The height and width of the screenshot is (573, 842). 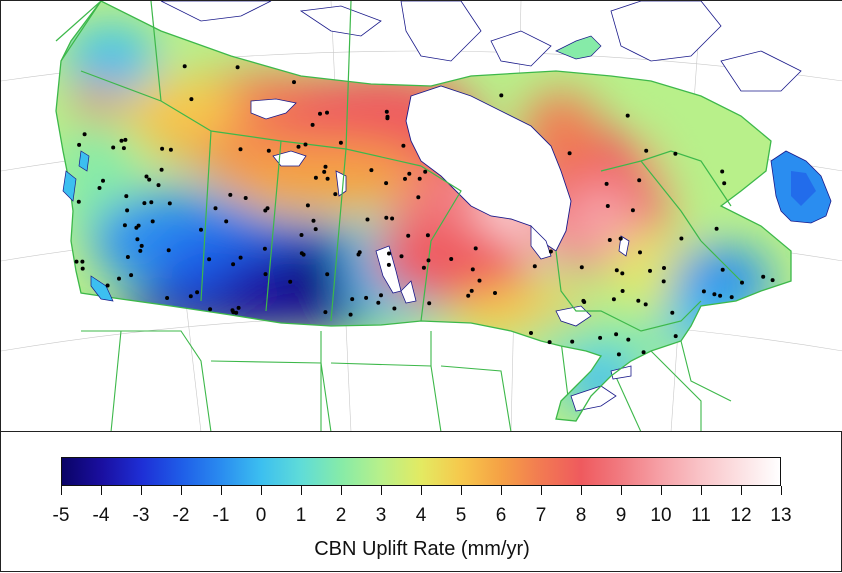 I want to click on colorbar-ticks, so click(x=421, y=492).